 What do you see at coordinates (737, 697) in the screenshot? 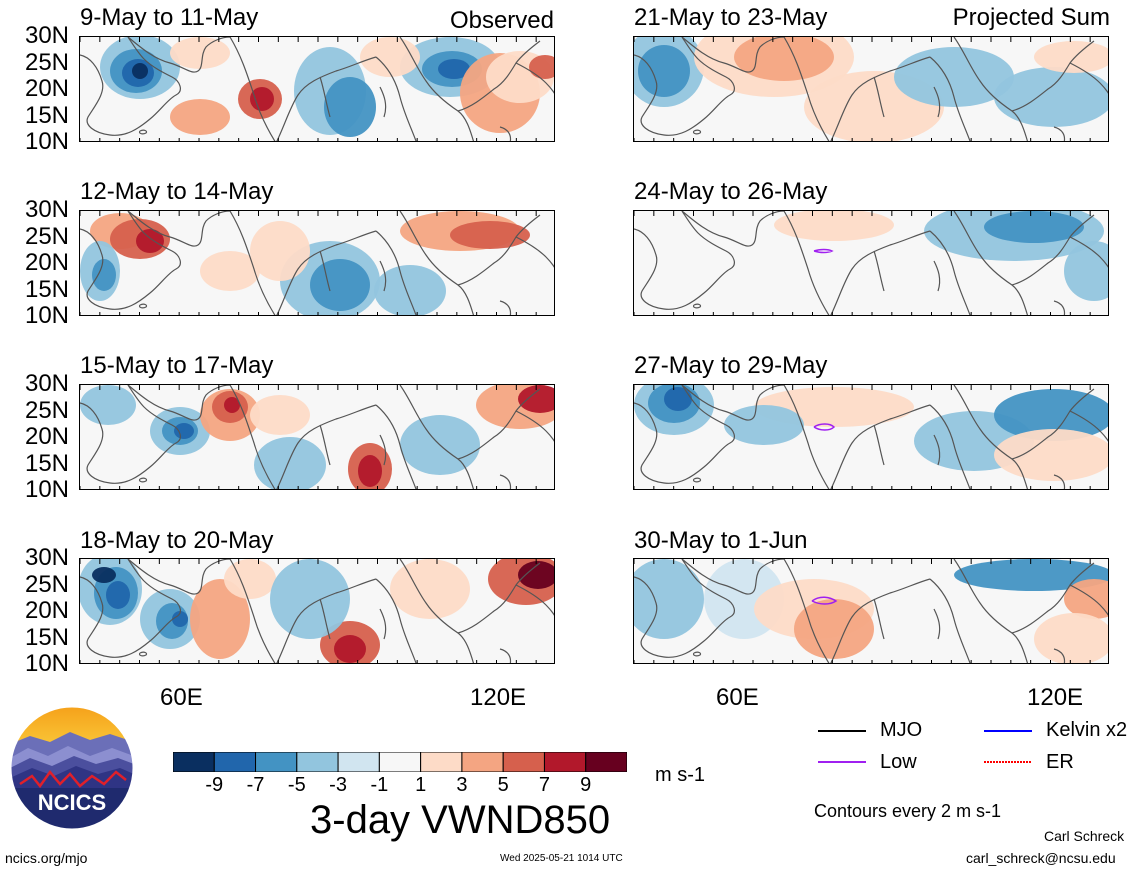
I see `lon-label-60e-right: 60E` at bounding box center [737, 697].